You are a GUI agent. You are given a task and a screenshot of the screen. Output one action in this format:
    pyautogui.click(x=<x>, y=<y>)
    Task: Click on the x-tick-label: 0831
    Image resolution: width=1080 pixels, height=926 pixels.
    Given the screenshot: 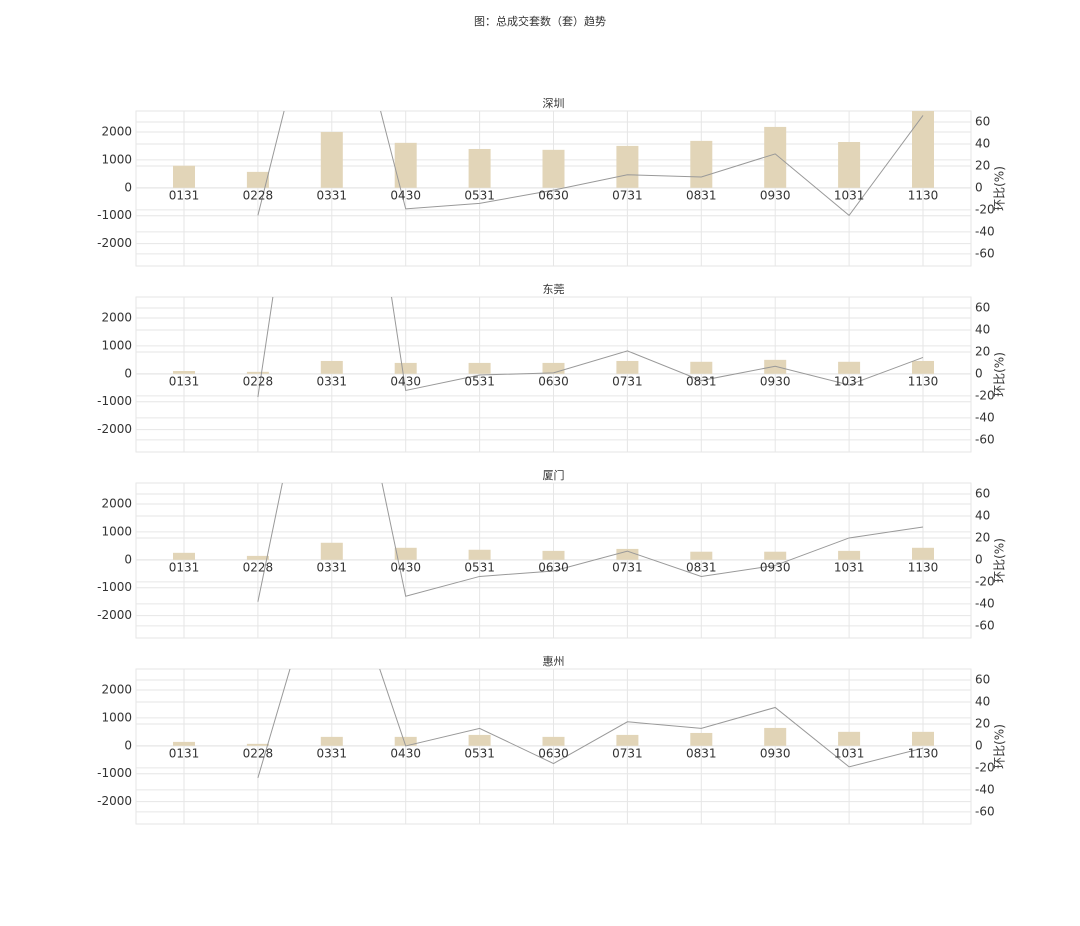 What is the action you would take?
    pyautogui.click(x=701, y=567)
    